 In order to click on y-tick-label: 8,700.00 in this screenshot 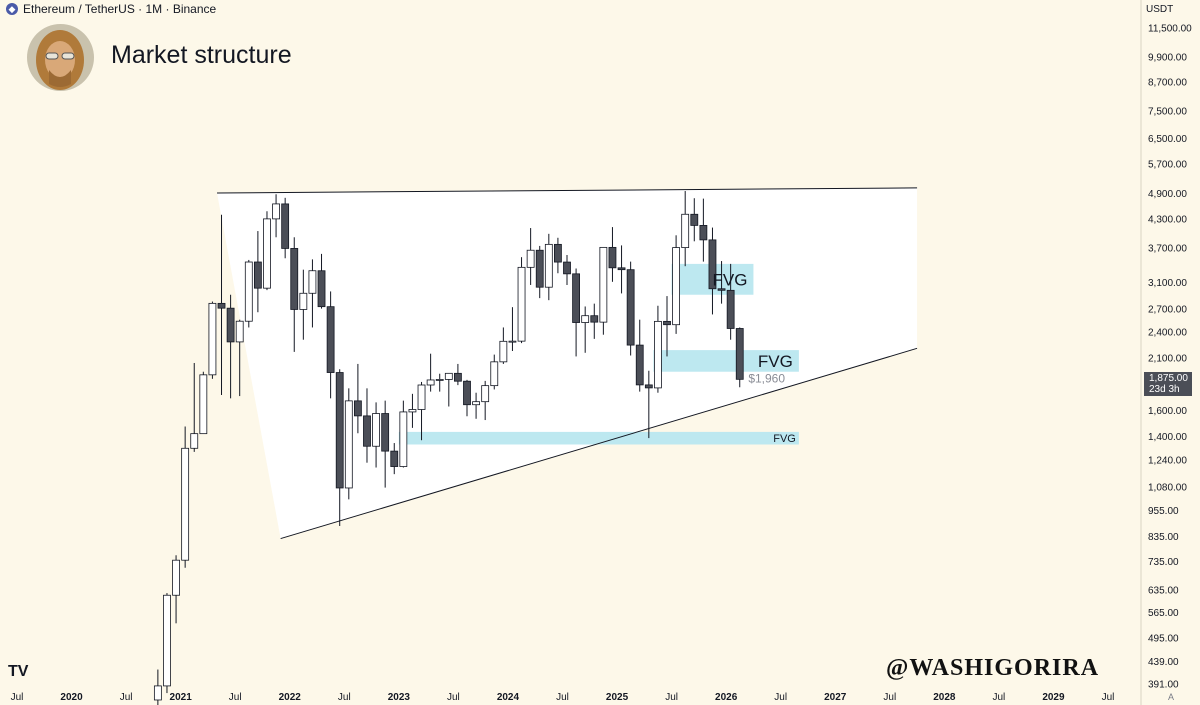, I will do `click(1167, 83)`.